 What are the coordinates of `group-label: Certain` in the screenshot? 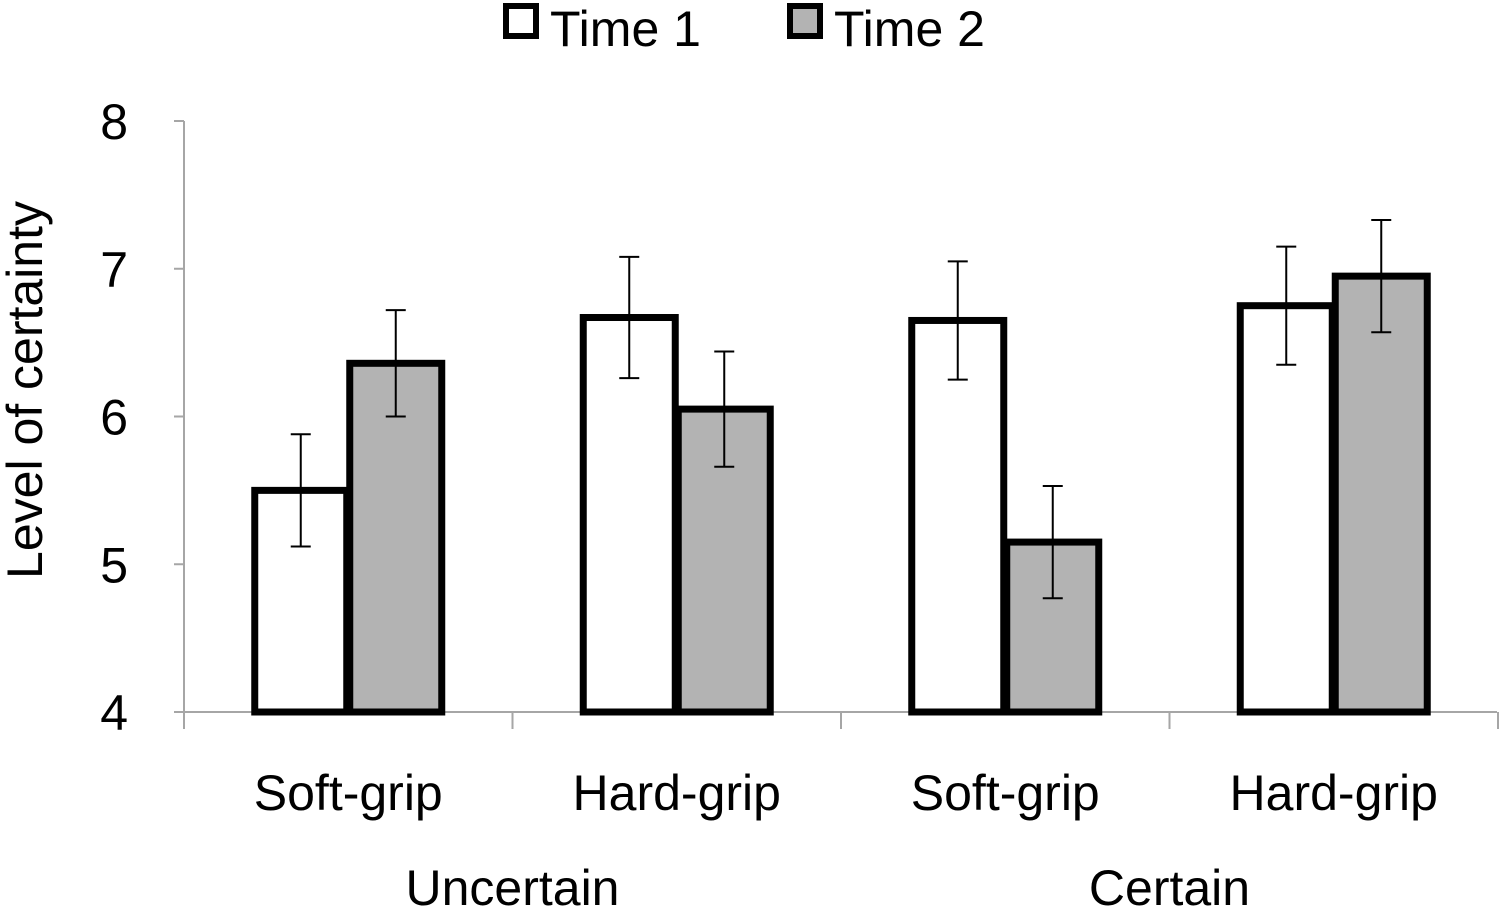 It's located at (1169, 885).